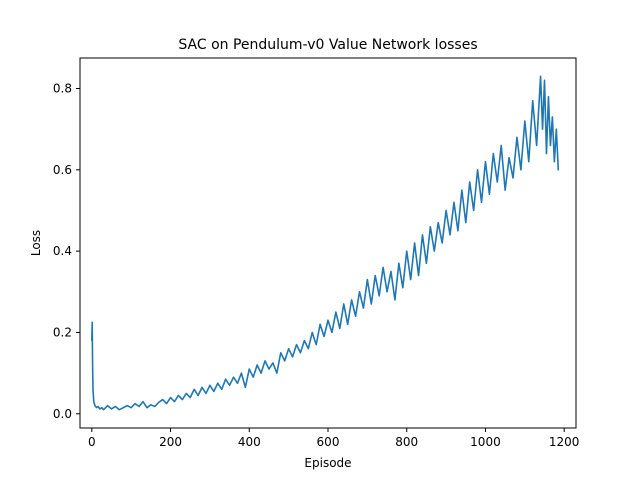 The height and width of the screenshot is (480, 640). I want to click on y-axis-label: Loss, so click(36, 243).